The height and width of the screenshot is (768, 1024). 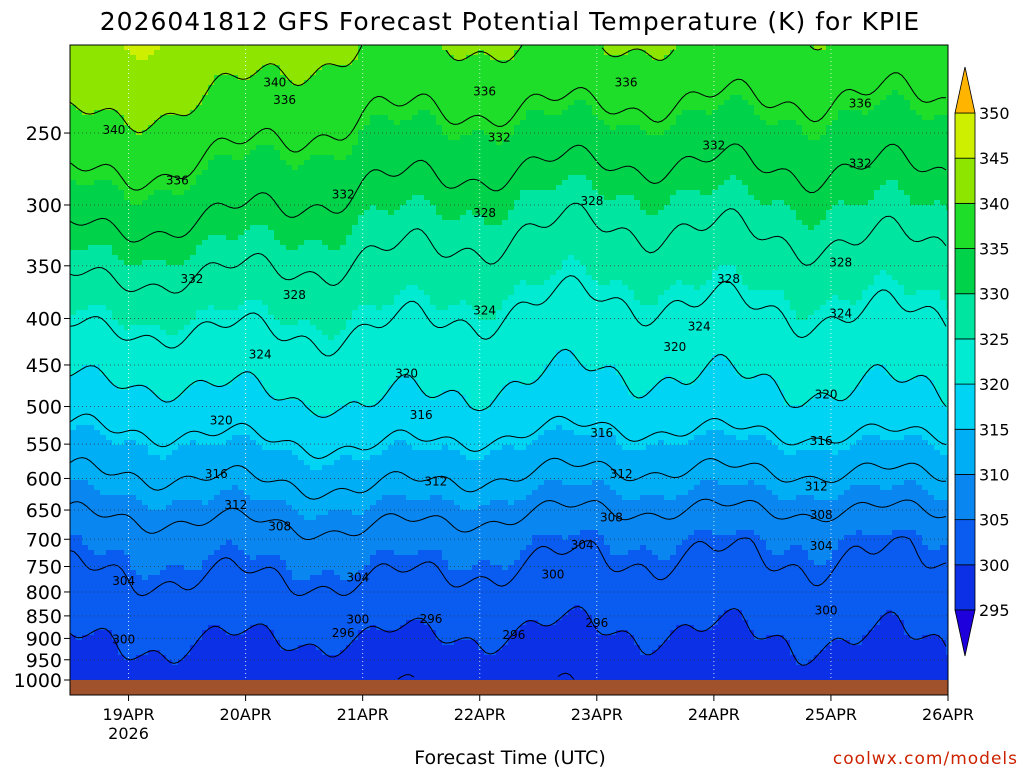 I want to click on y-tick-label: 1000, so click(x=38, y=681).